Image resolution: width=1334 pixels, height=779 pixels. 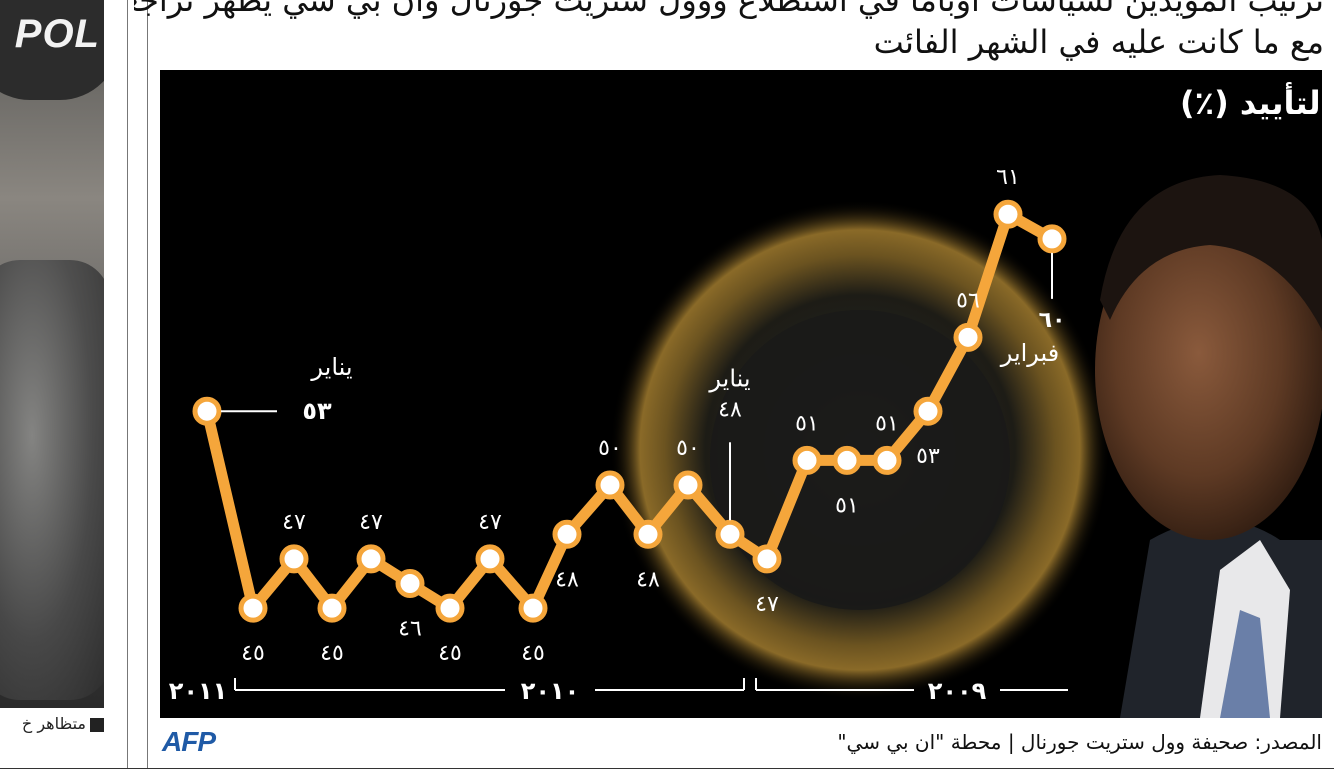 I want to click on tie-illustration, so click(x=1245, y=664).